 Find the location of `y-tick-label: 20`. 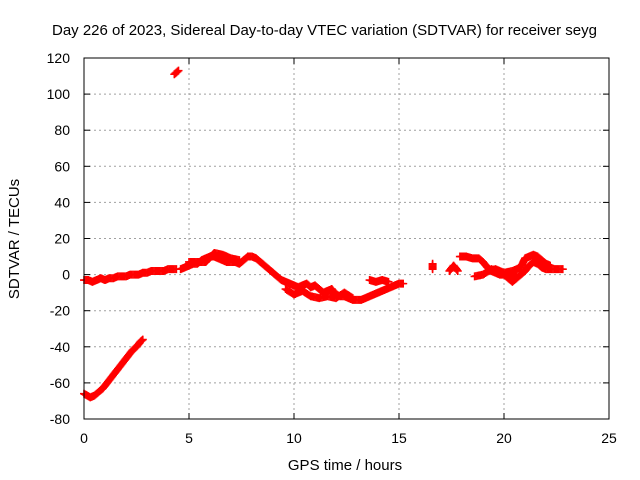

y-tick-label: 20 is located at coordinates (62, 239).